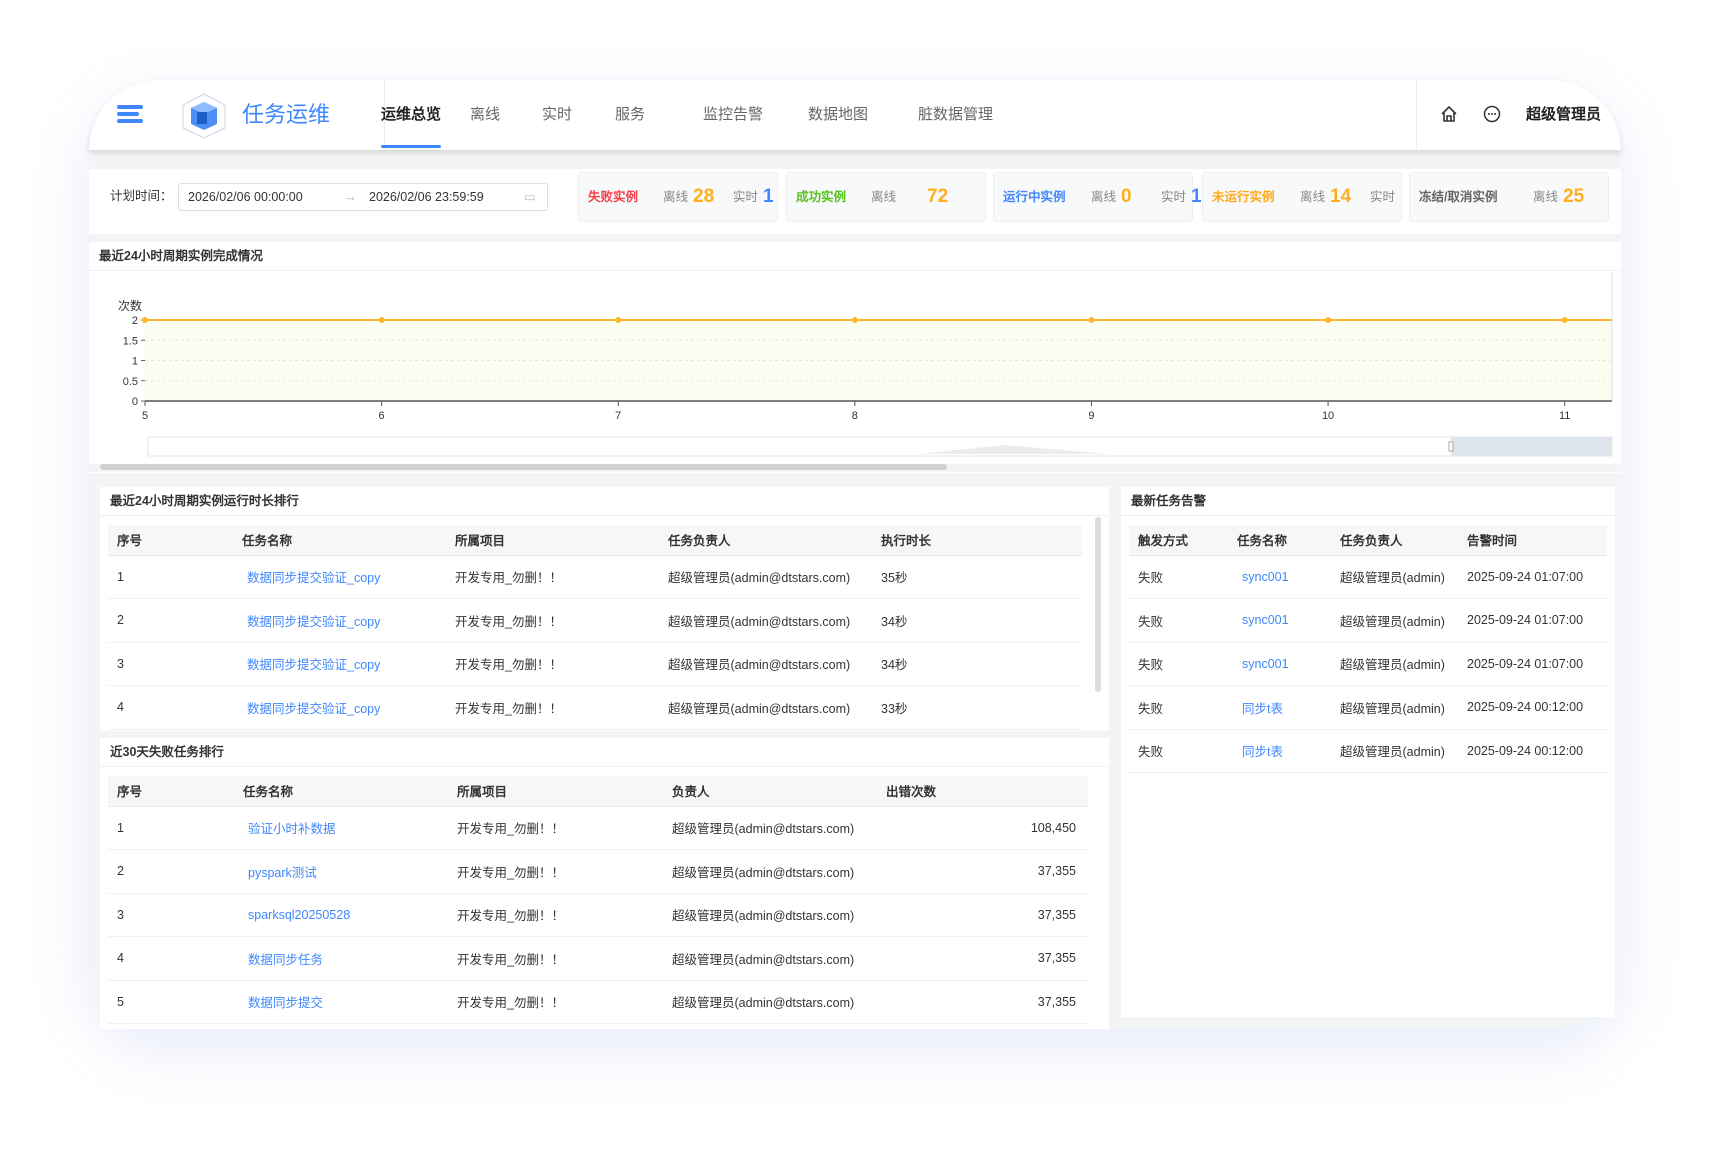  What do you see at coordinates (552, 664) in the screenshot?
I see `table-cell: 开发专用_勿删！！` at bounding box center [552, 664].